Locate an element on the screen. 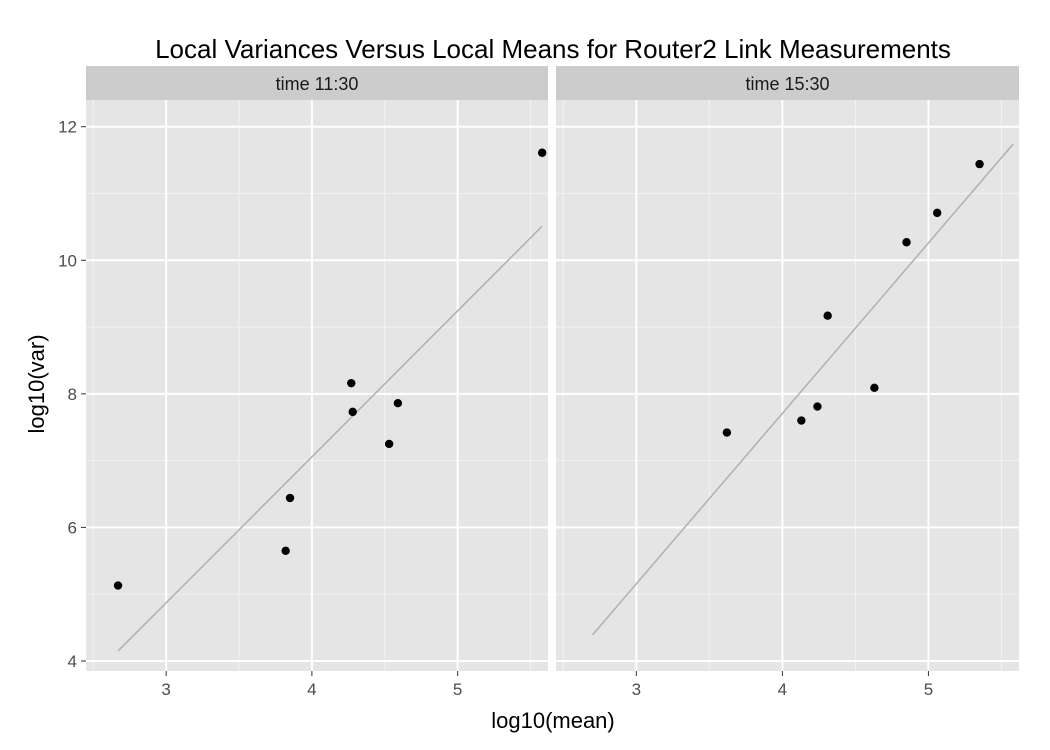  y-axis-label: log10(var) is located at coordinates (36, 383).